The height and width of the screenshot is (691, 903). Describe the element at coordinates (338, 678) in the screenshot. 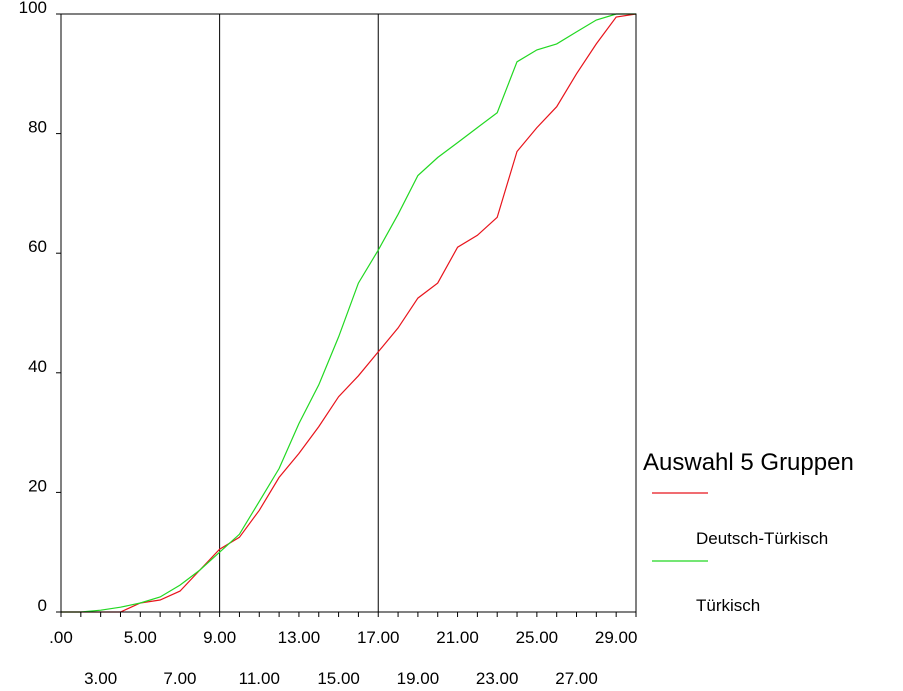

I see `x-tick-label: 15.00` at that location.